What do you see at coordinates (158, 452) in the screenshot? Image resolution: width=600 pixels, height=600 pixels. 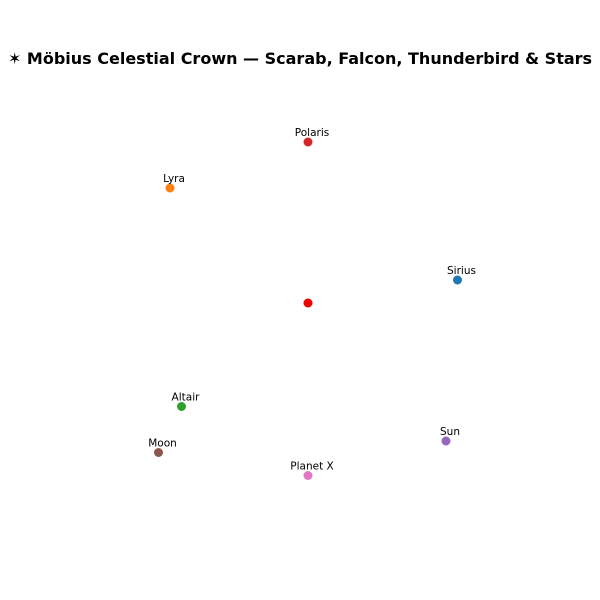 I see `point-moon` at bounding box center [158, 452].